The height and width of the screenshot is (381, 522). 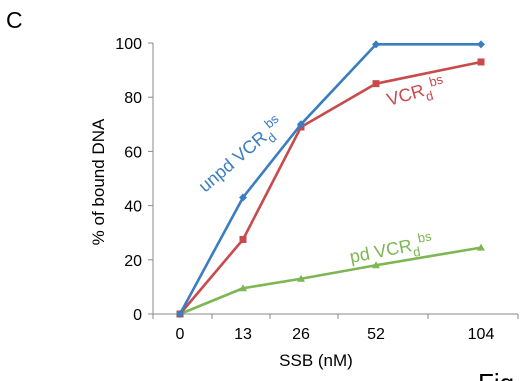 I want to click on x-tick-label: 104, so click(x=481, y=334).